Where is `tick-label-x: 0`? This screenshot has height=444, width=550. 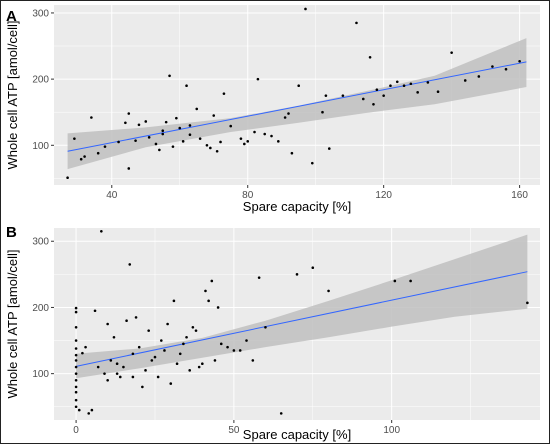
tick-label-x: 0 is located at coordinates (76, 430).